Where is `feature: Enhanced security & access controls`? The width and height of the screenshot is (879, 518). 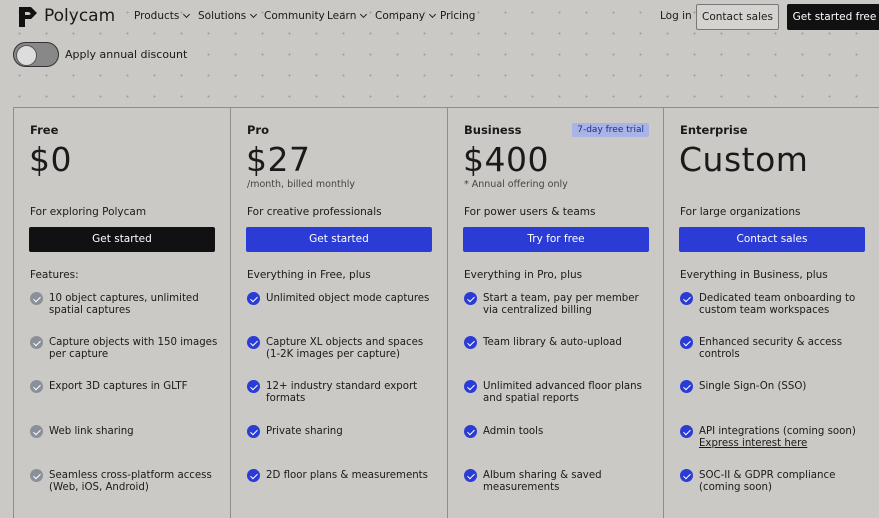
feature: Enhanced security & access controls is located at coordinates (785, 349).